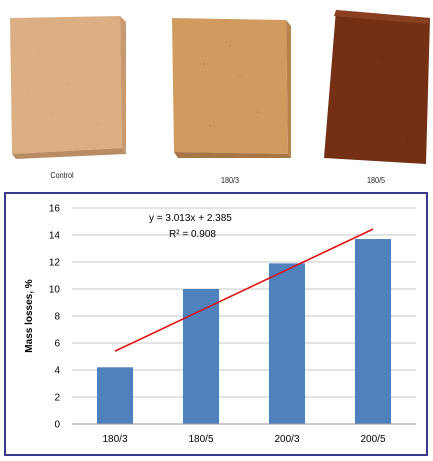 The image size is (433, 461). I want to click on sample-180-3-image, so click(231, 88).